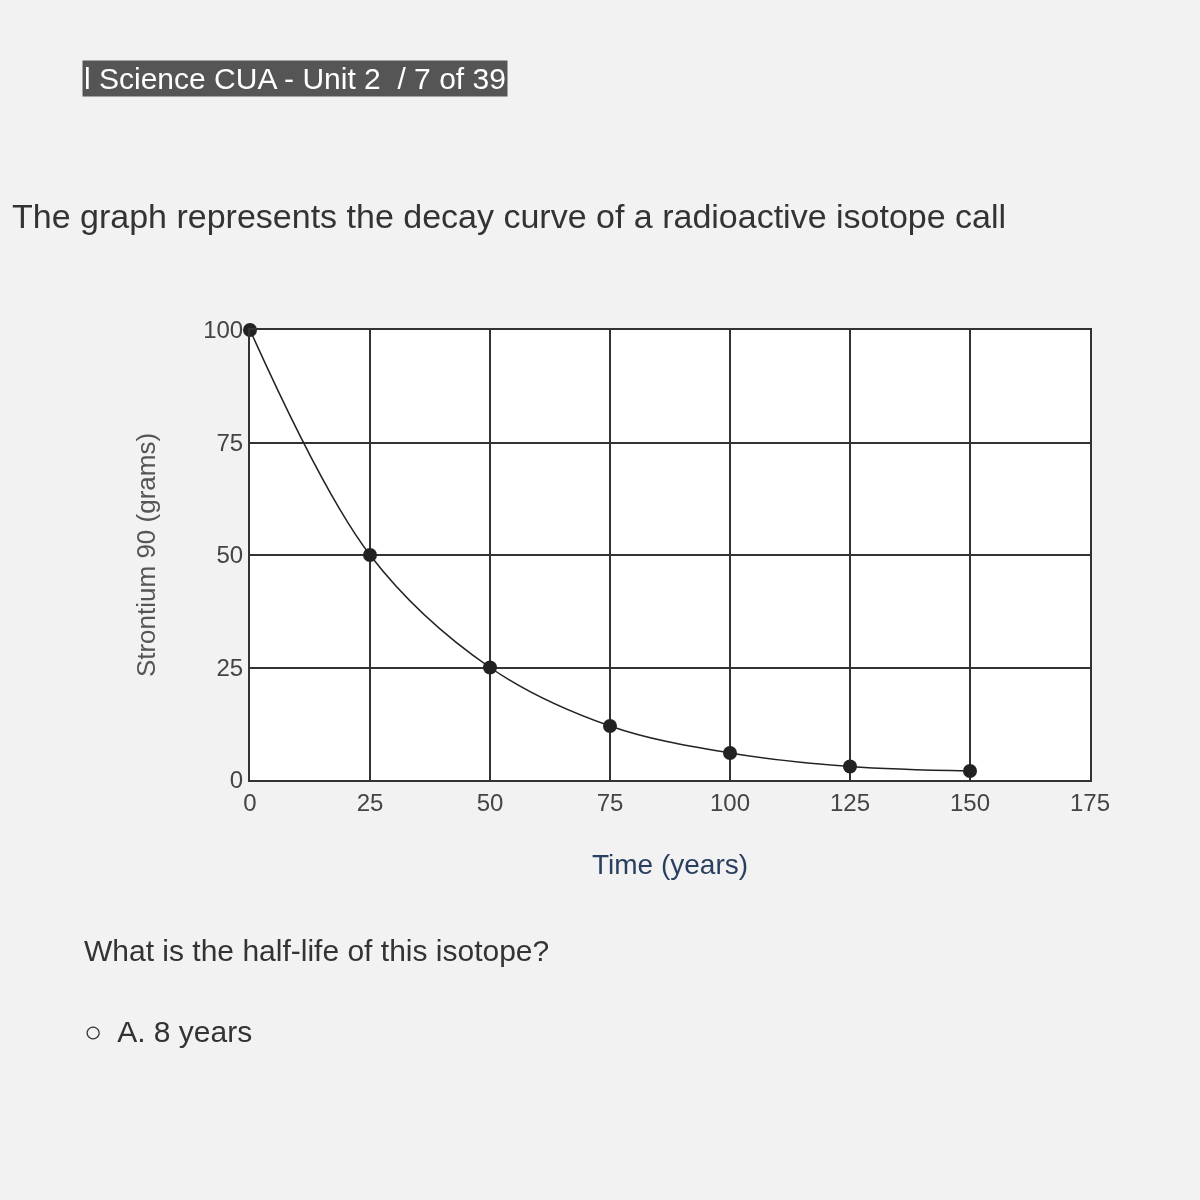  I want to click on chart-subtitle: l Science CUA - Unit 2 / 7 of 39, so click(295, 78).